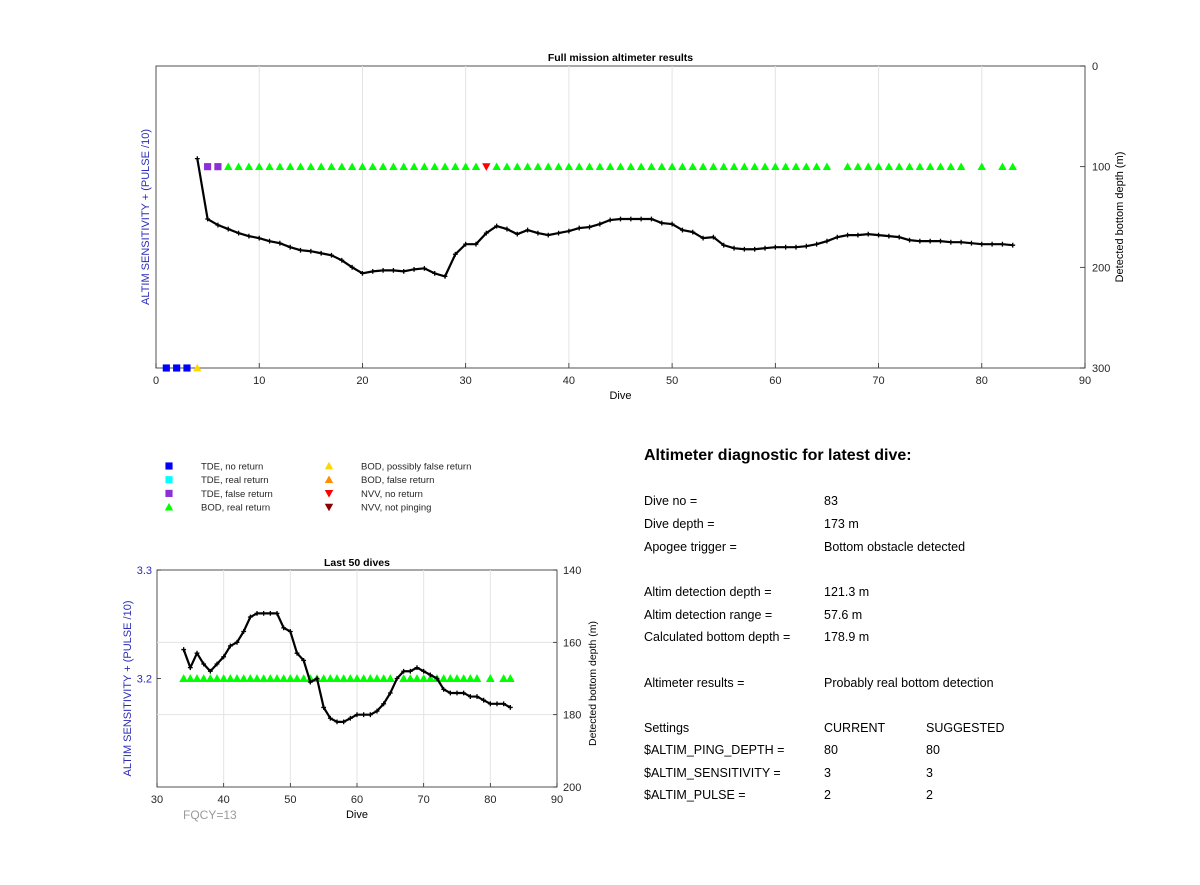 Image resolution: width=1200 pixels, height=885 pixels. I want to click on diag-label-calculated-depth: Calculated bottom depth =, so click(717, 637).